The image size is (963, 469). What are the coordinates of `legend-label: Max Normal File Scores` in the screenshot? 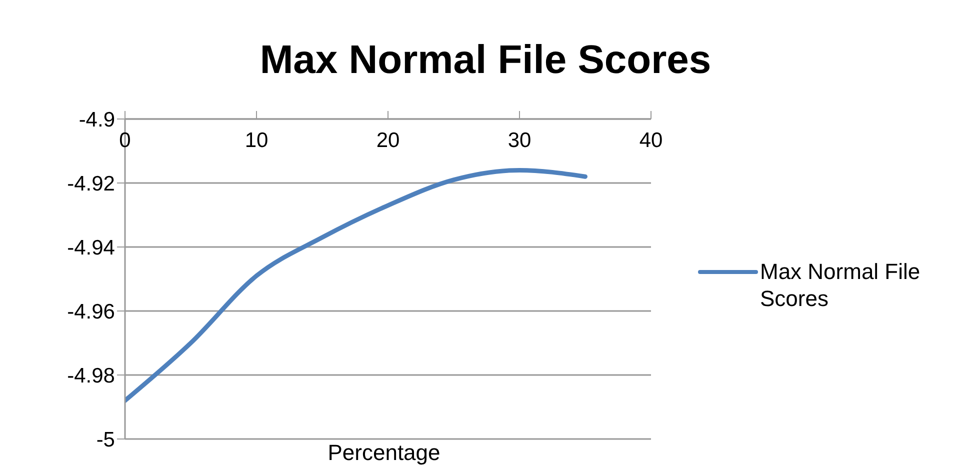 It's located at (841, 285).